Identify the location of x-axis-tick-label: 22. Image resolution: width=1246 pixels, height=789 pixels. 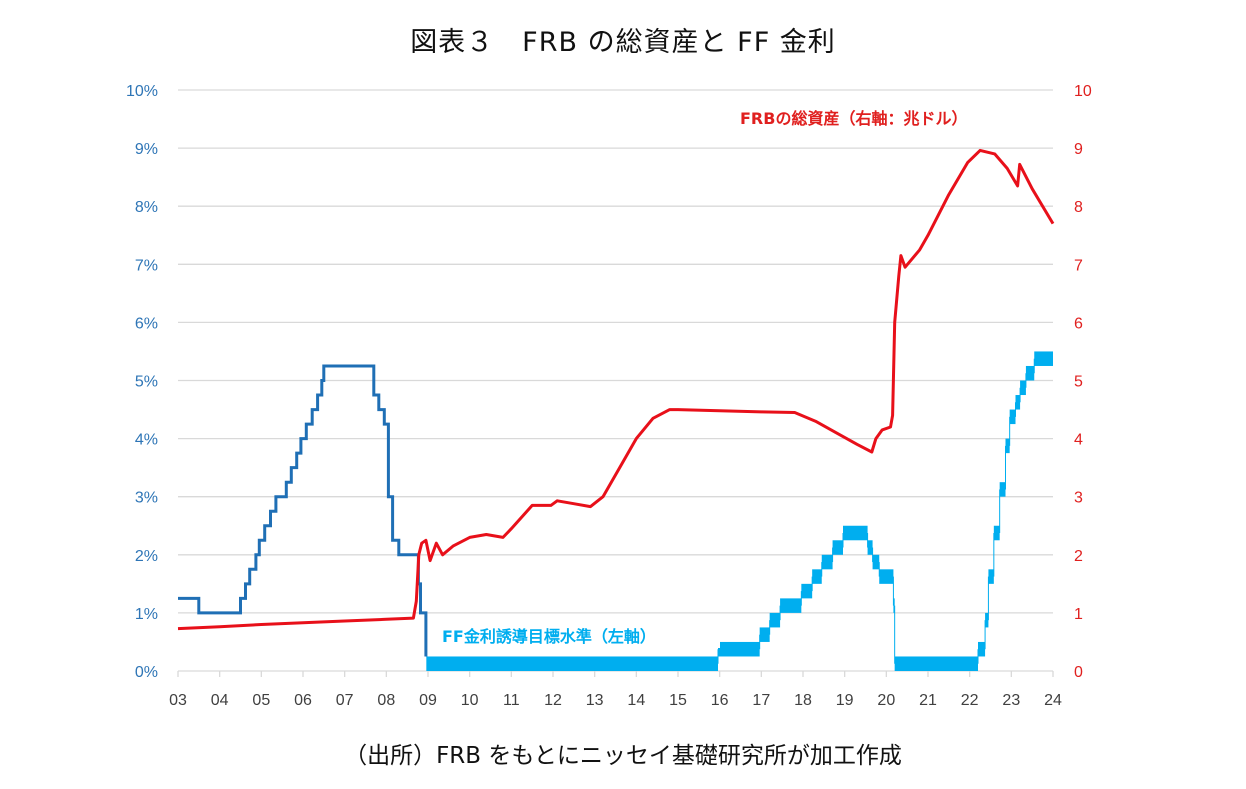
(970, 700).